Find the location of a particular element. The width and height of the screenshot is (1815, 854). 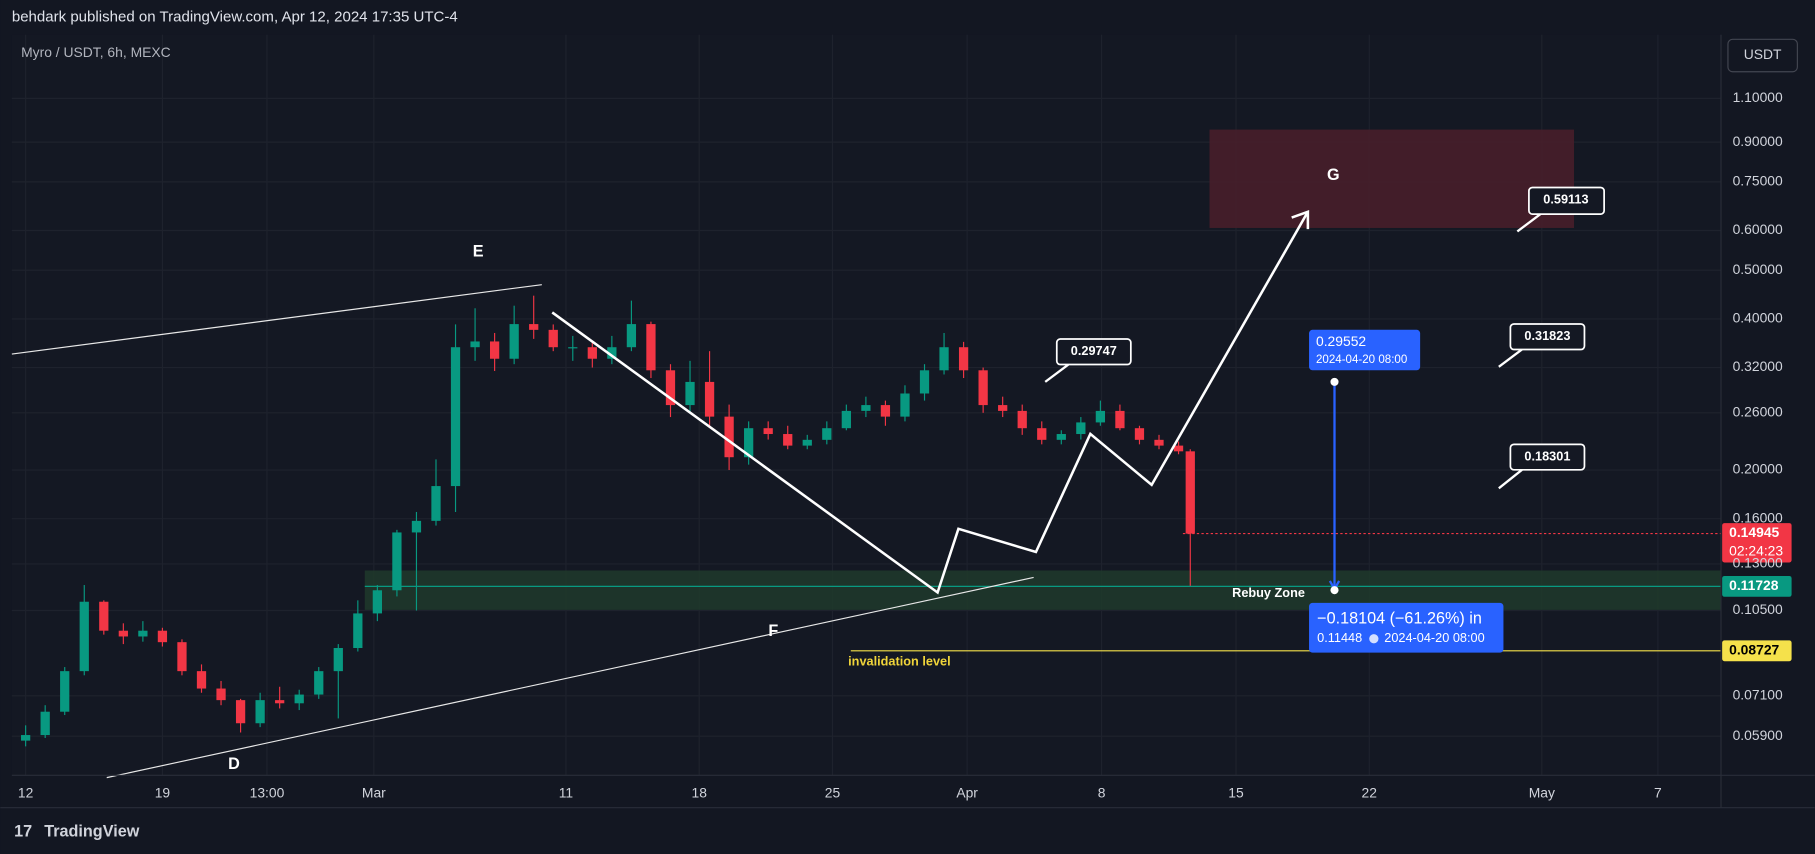

price-badge-label: 0.08727 is located at coordinates (1754, 649).